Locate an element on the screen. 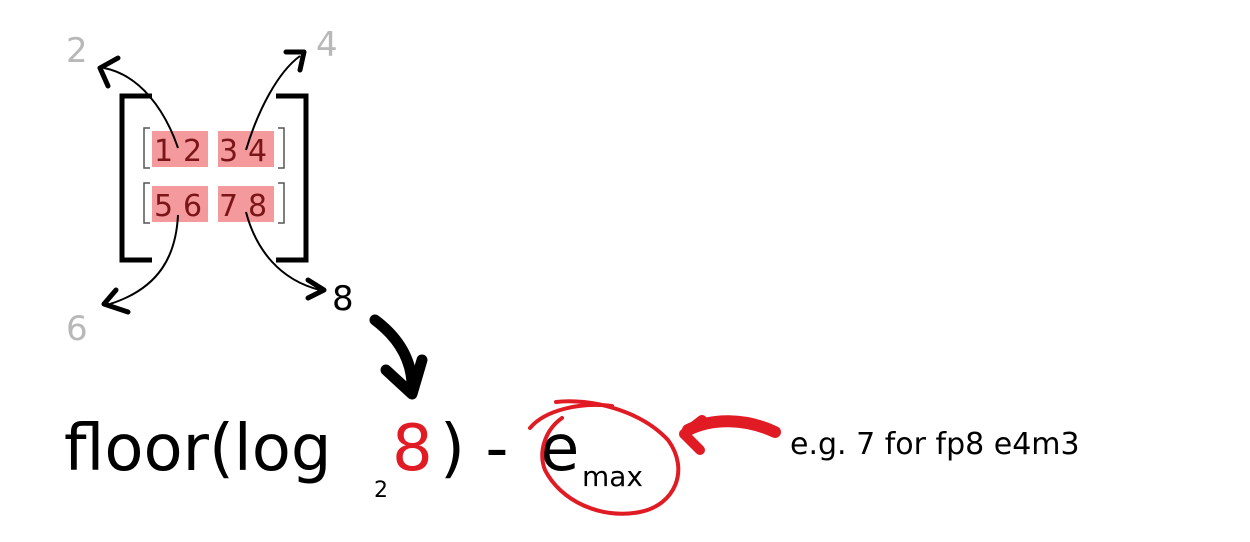  output-label-bottom-right: 8 is located at coordinates (343, 299).